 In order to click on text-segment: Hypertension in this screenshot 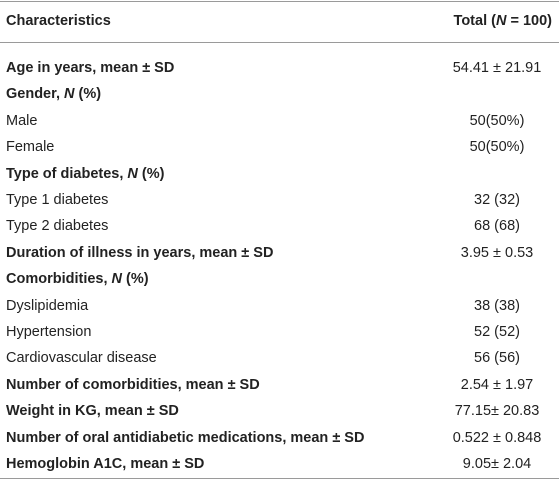, I will do `click(49, 332)`.